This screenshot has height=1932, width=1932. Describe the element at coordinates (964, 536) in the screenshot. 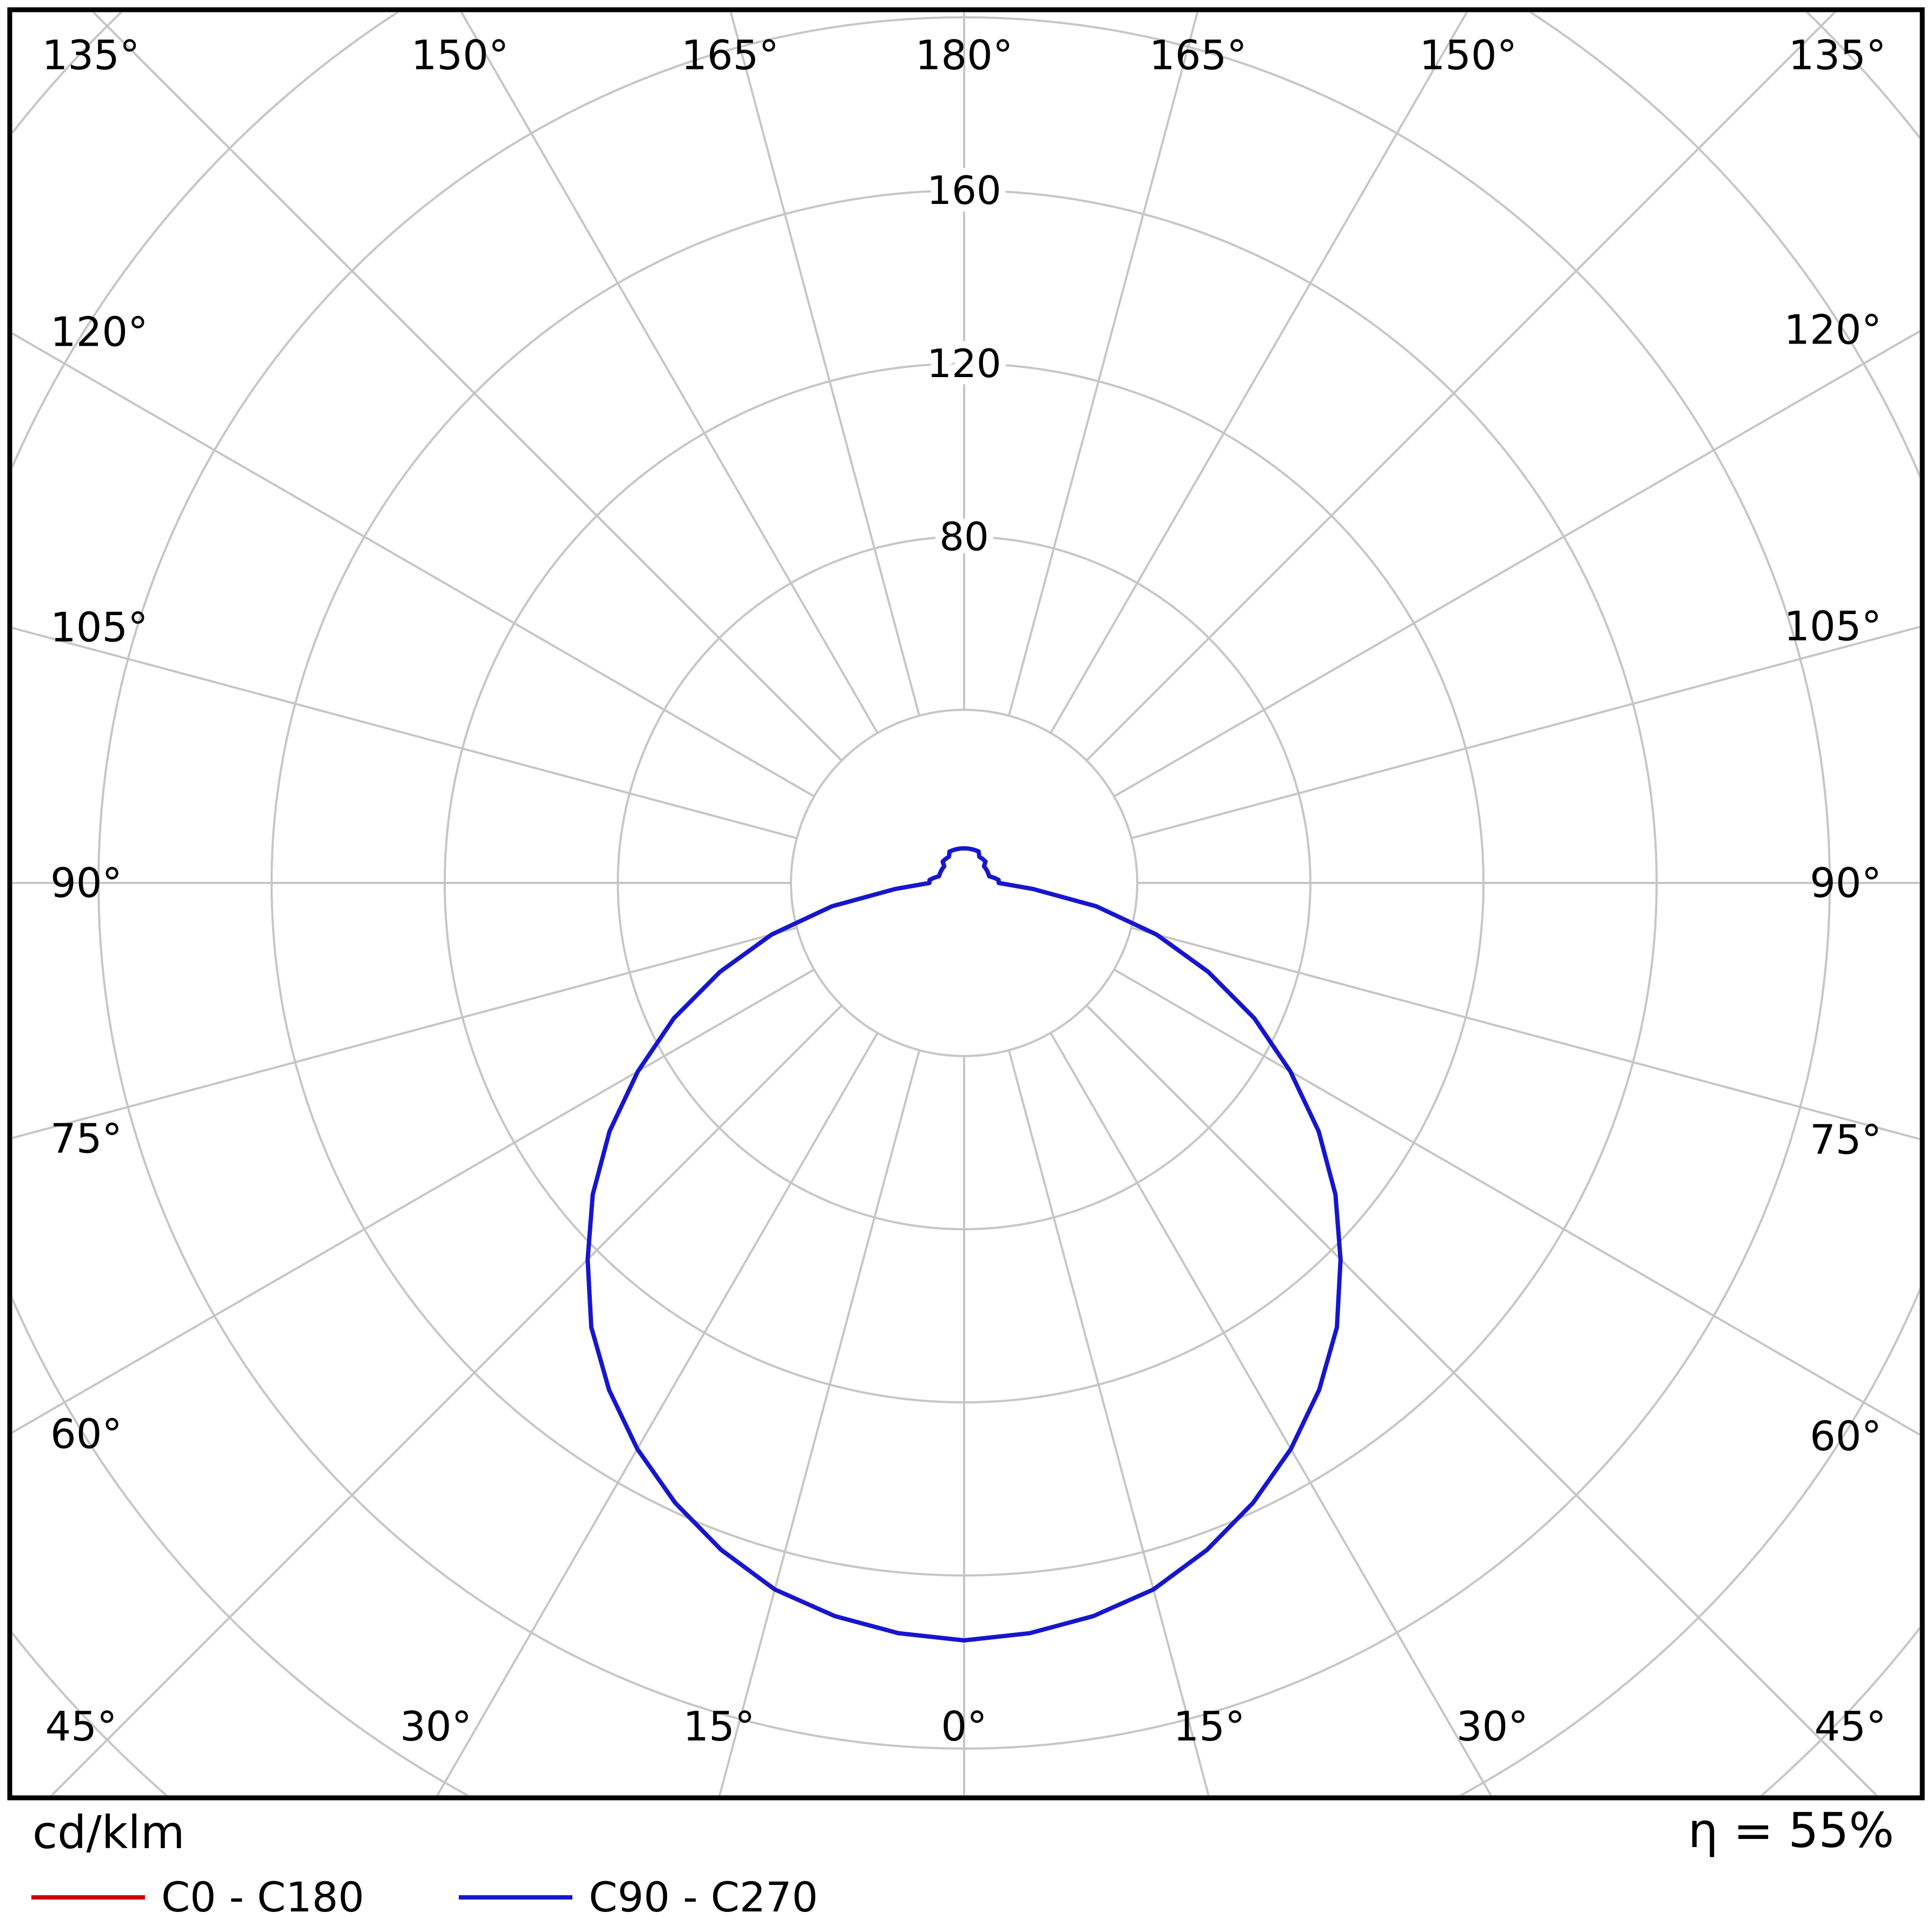

I see `ring-value-label: 80` at that location.